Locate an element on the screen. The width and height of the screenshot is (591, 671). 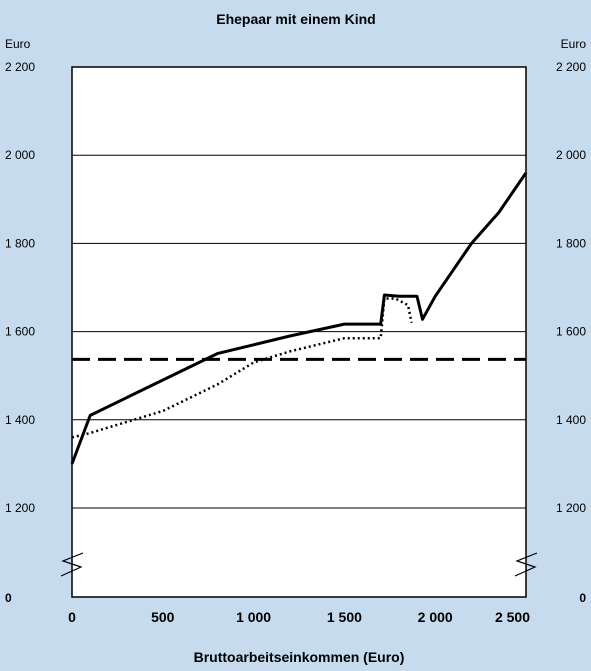
x-tick-labels: 0 500 1 000 1 500 2 000 2 500 is located at coordinates (299, 617).